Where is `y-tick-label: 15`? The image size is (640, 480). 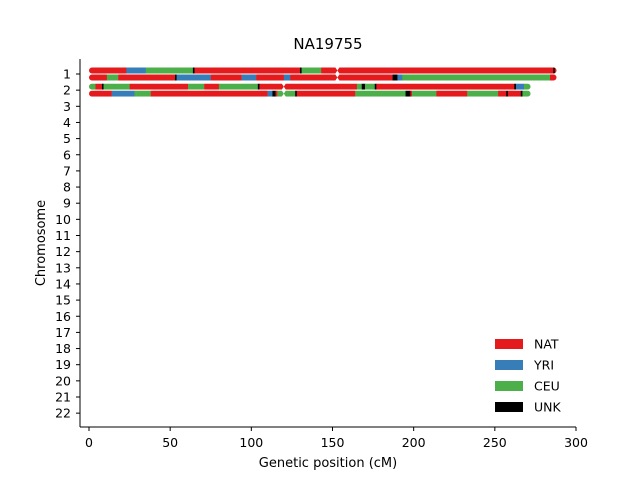 y-tick-label: 15 is located at coordinates (63, 300).